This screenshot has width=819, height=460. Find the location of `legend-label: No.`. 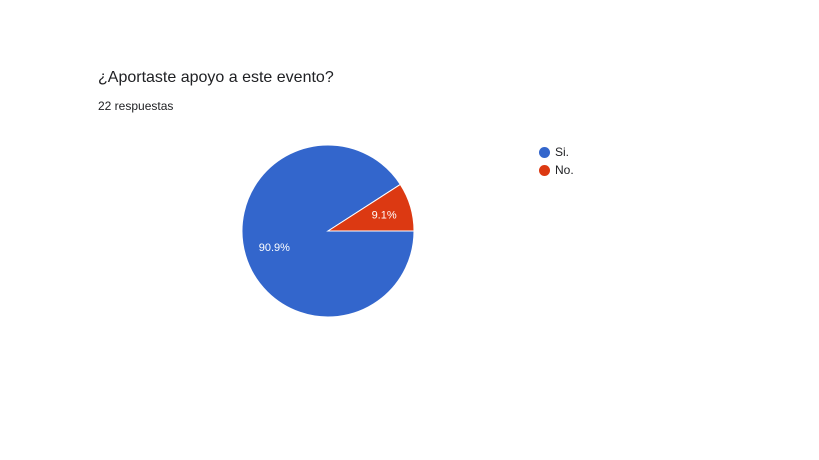

legend-label: No. is located at coordinates (564, 170).